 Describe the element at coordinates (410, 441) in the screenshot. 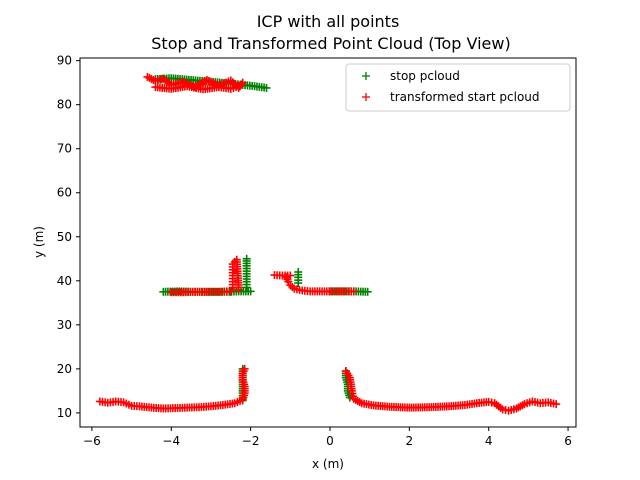

I see `x-tick-label: 2` at that location.